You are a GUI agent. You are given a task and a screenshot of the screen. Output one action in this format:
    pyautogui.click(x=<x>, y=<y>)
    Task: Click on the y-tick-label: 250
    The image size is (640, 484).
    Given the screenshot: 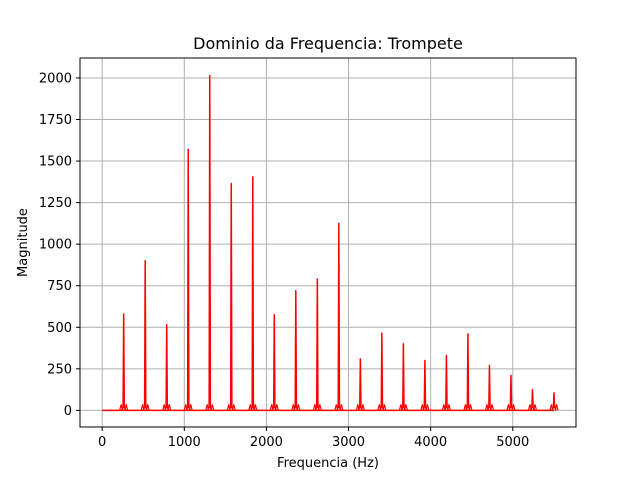 What is the action you would take?
    pyautogui.click(x=59, y=369)
    